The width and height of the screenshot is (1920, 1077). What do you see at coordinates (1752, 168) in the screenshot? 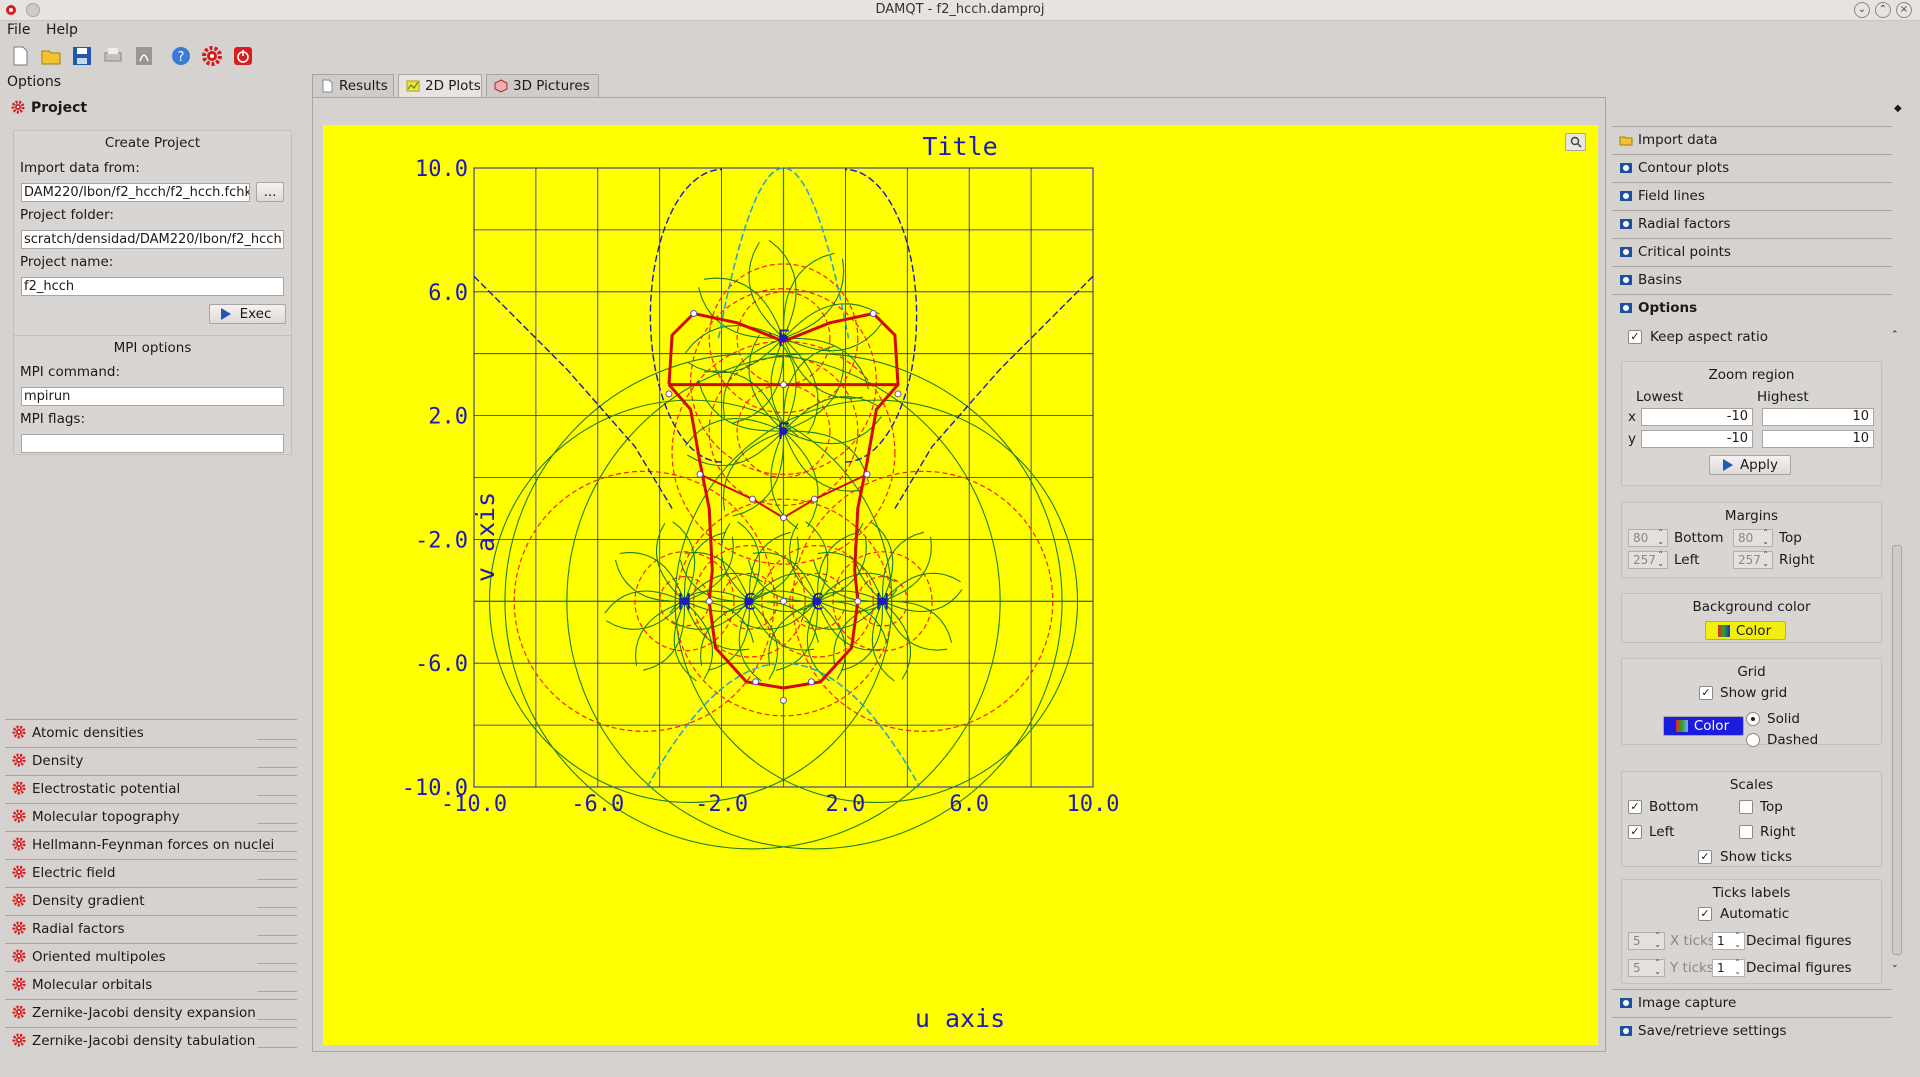
I see `rsection-contour-plots: Contour plots` at bounding box center [1752, 168].